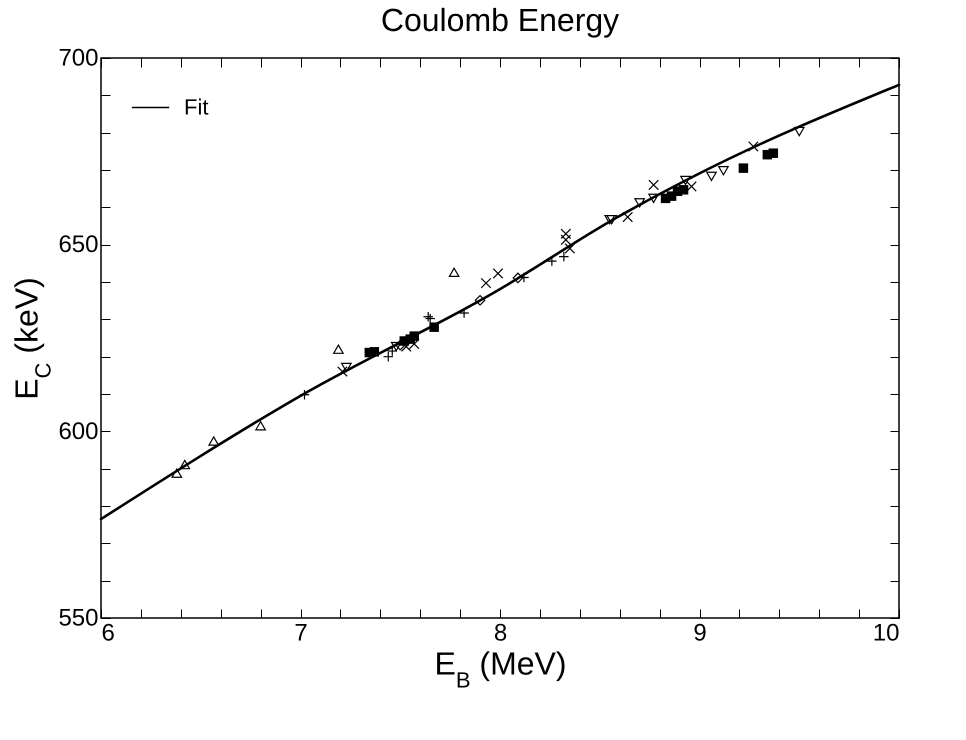  What do you see at coordinates (196, 107) in the screenshot?
I see `legend-label: Fit` at bounding box center [196, 107].